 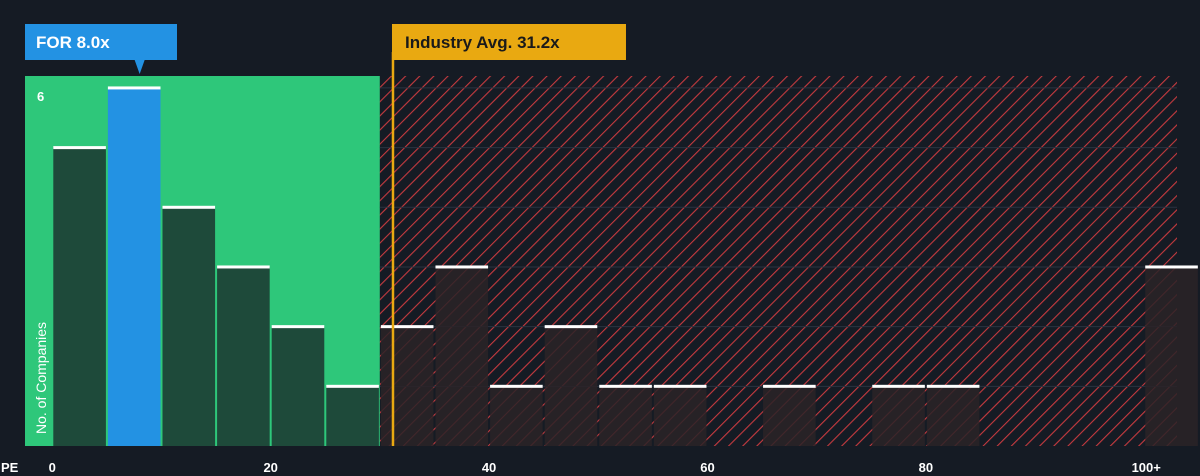 What do you see at coordinates (926, 467) in the screenshot?
I see `x-tick-label: 80` at bounding box center [926, 467].